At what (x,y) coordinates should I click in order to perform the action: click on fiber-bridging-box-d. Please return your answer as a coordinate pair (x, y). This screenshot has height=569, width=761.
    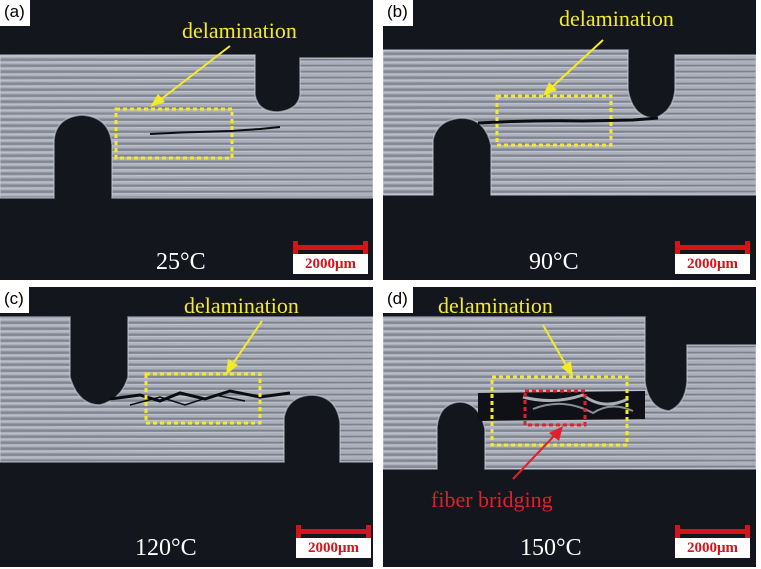
    Looking at the image, I should click on (555, 408).